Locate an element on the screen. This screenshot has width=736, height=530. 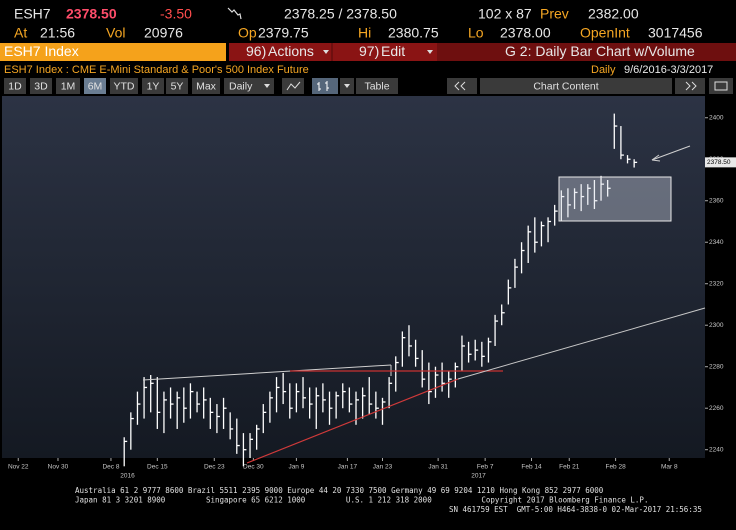
range-label: 1M is located at coordinates (68, 86).